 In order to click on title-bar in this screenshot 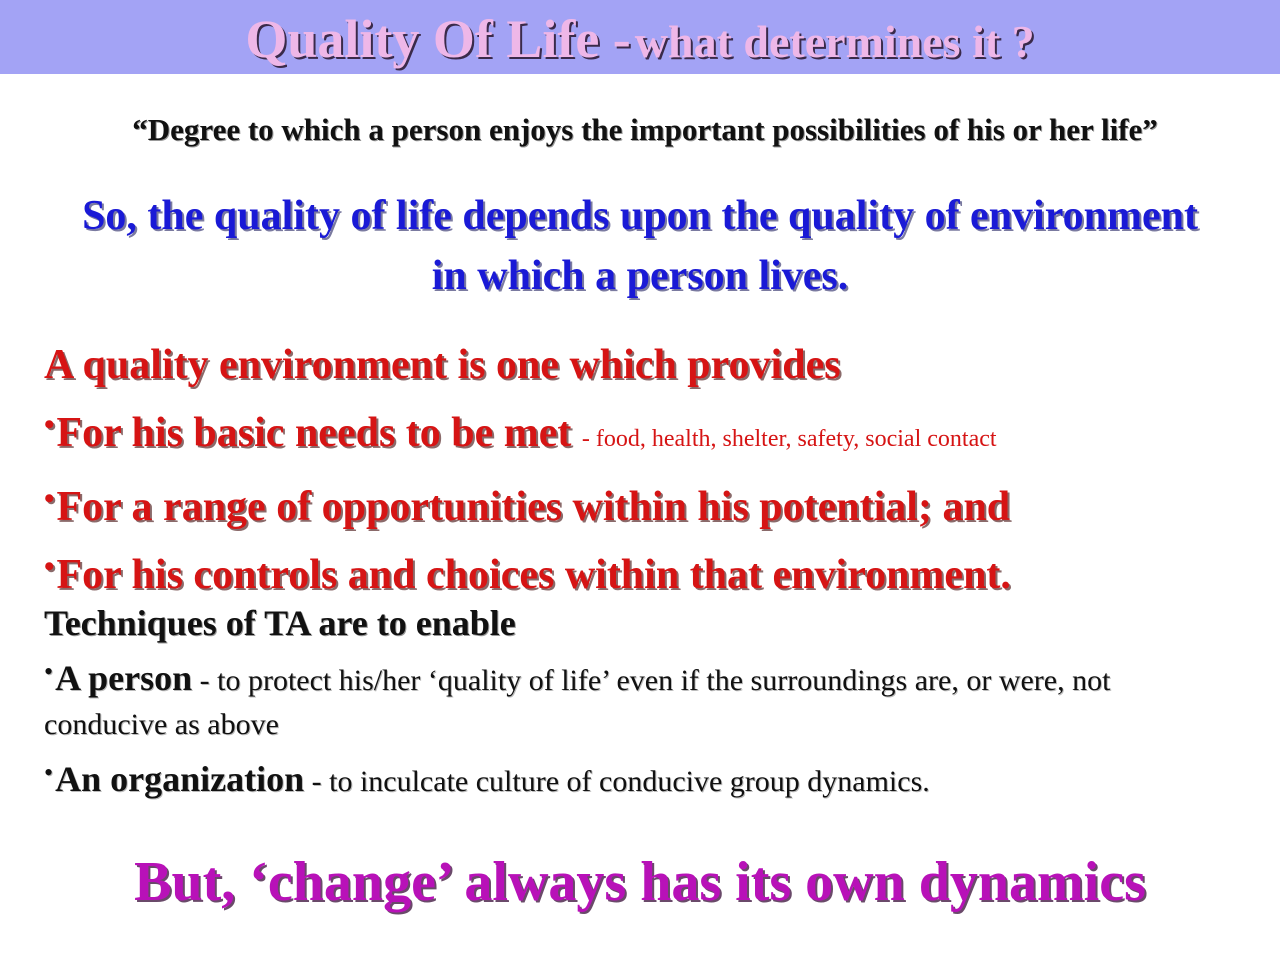, I will do `click(640, 37)`.